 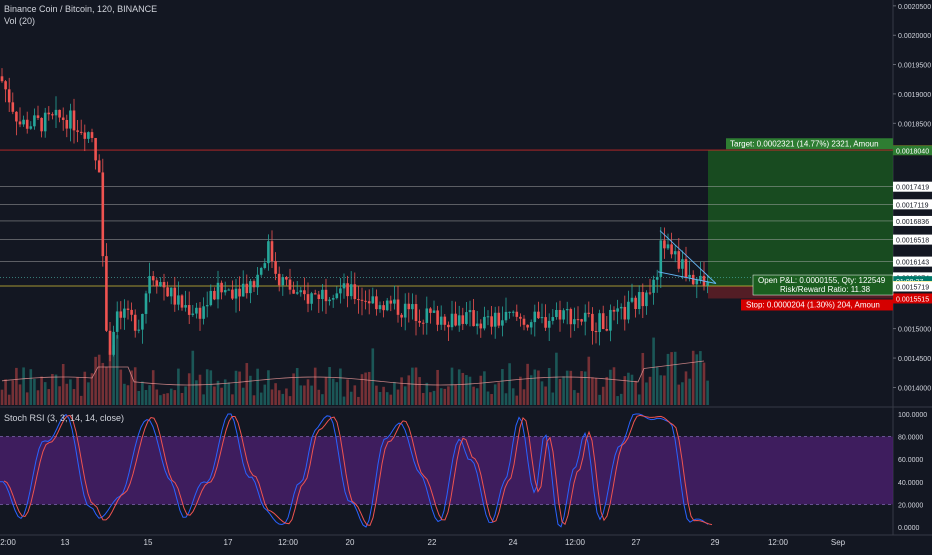 What do you see at coordinates (914, 124) in the screenshot?
I see `price-tick-label-4: 0.0018500` at bounding box center [914, 124].